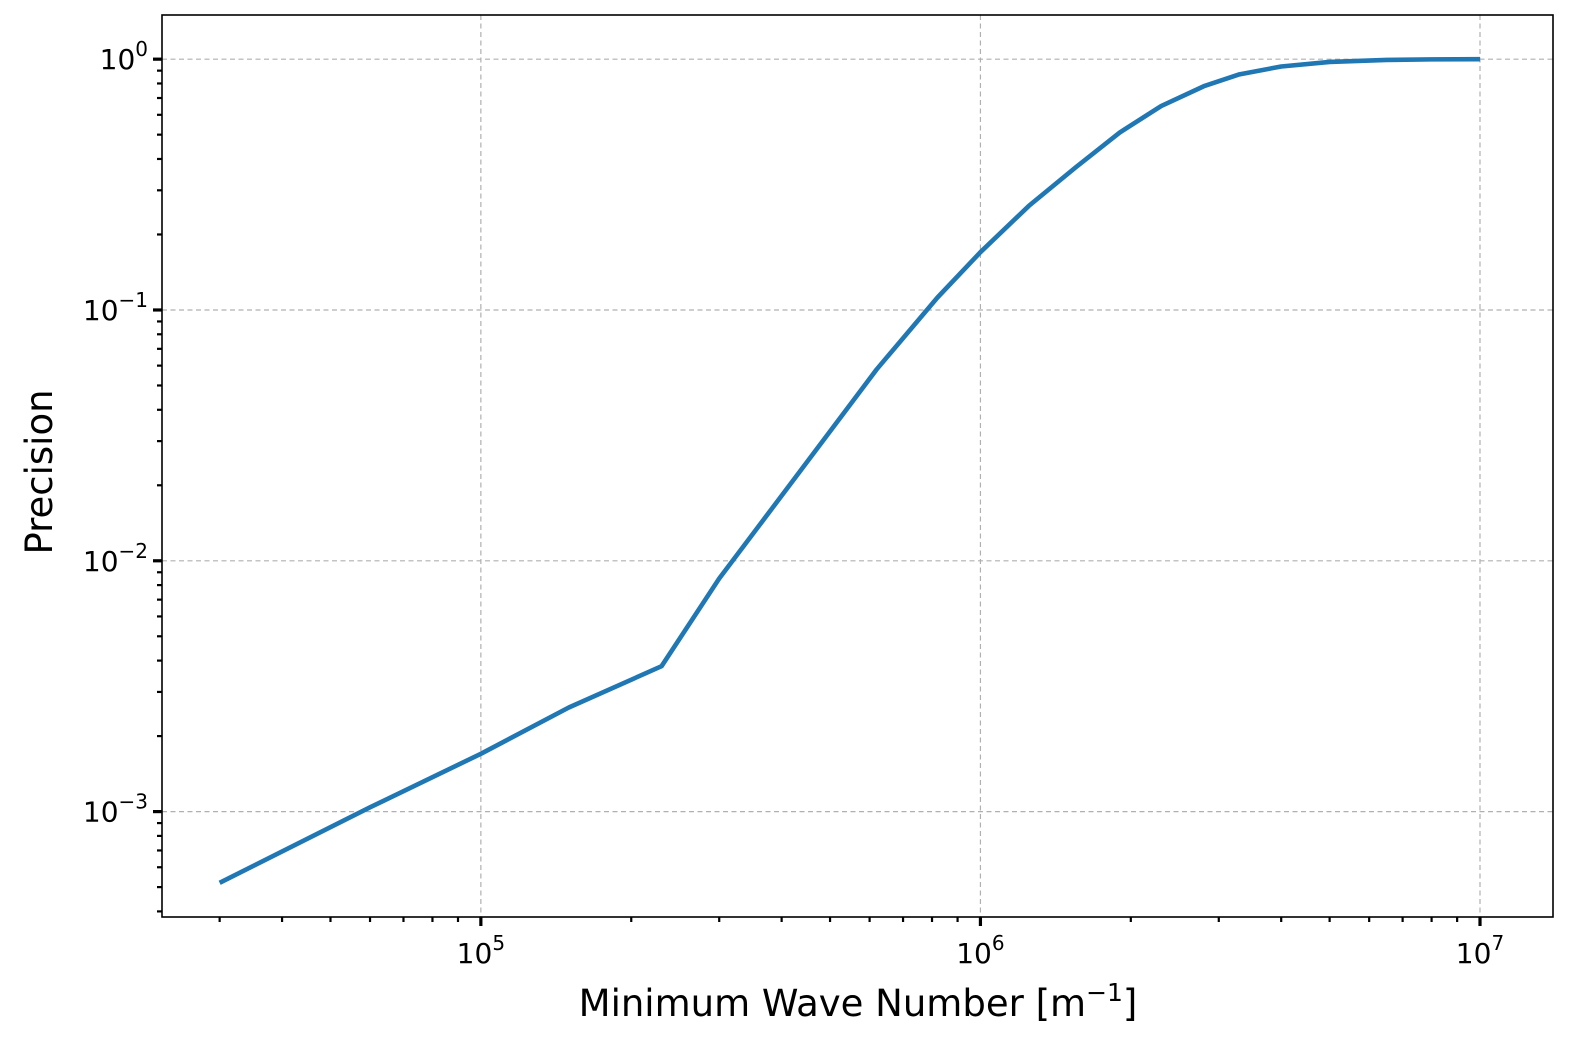 This screenshot has width=1572, height=1045. I want to click on x-tick-label: 10⁷, so click(1480, 950).